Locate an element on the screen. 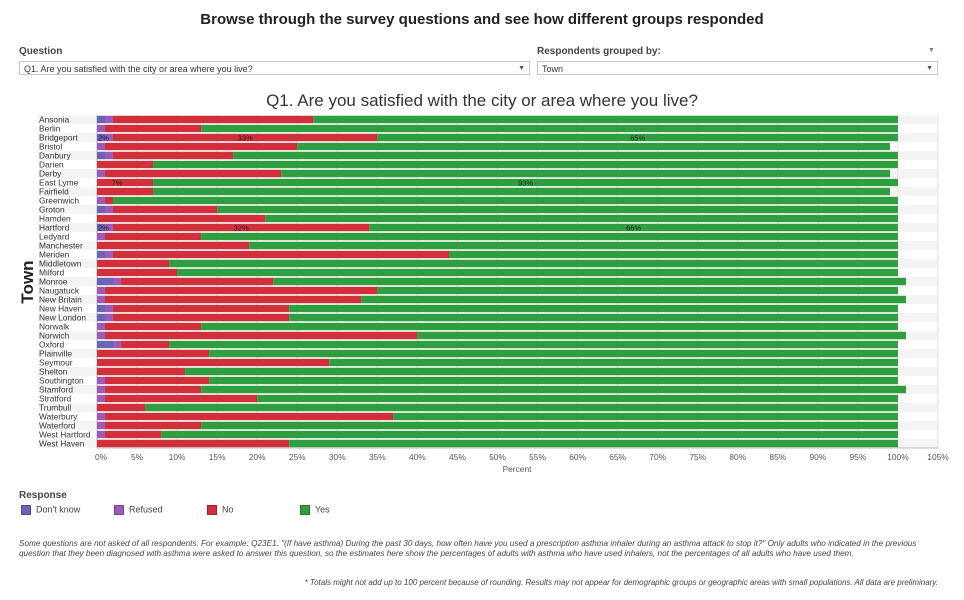 The image size is (964, 600). town-label: Darien is located at coordinates (51, 165).